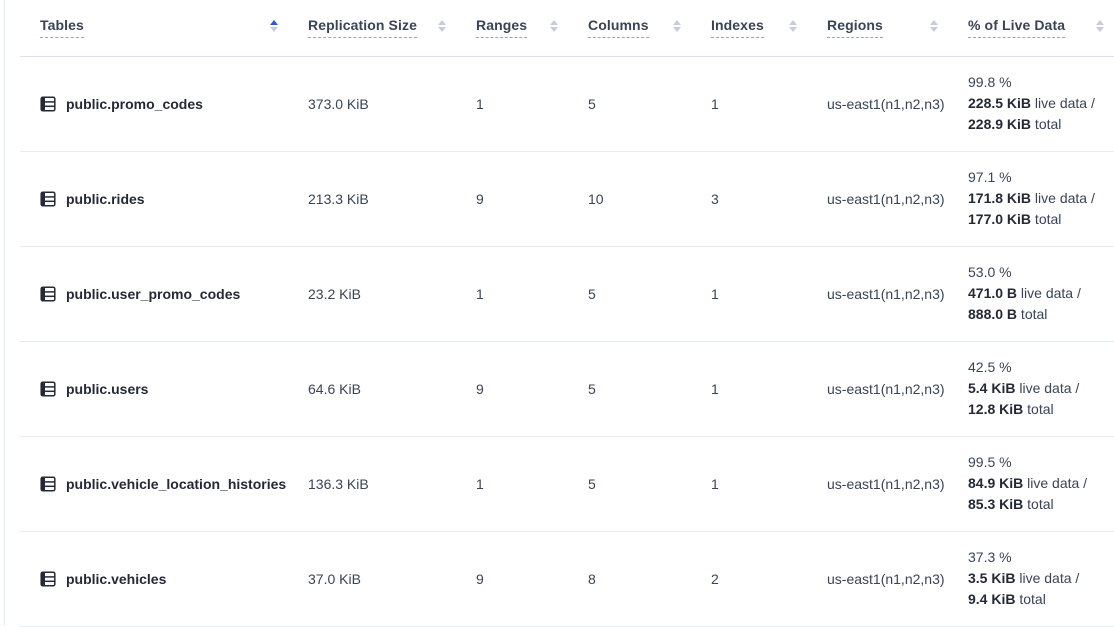 This screenshot has width=1114, height=627. What do you see at coordinates (134, 103) in the screenshot?
I see `table-name-link: public.promo_codes` at bounding box center [134, 103].